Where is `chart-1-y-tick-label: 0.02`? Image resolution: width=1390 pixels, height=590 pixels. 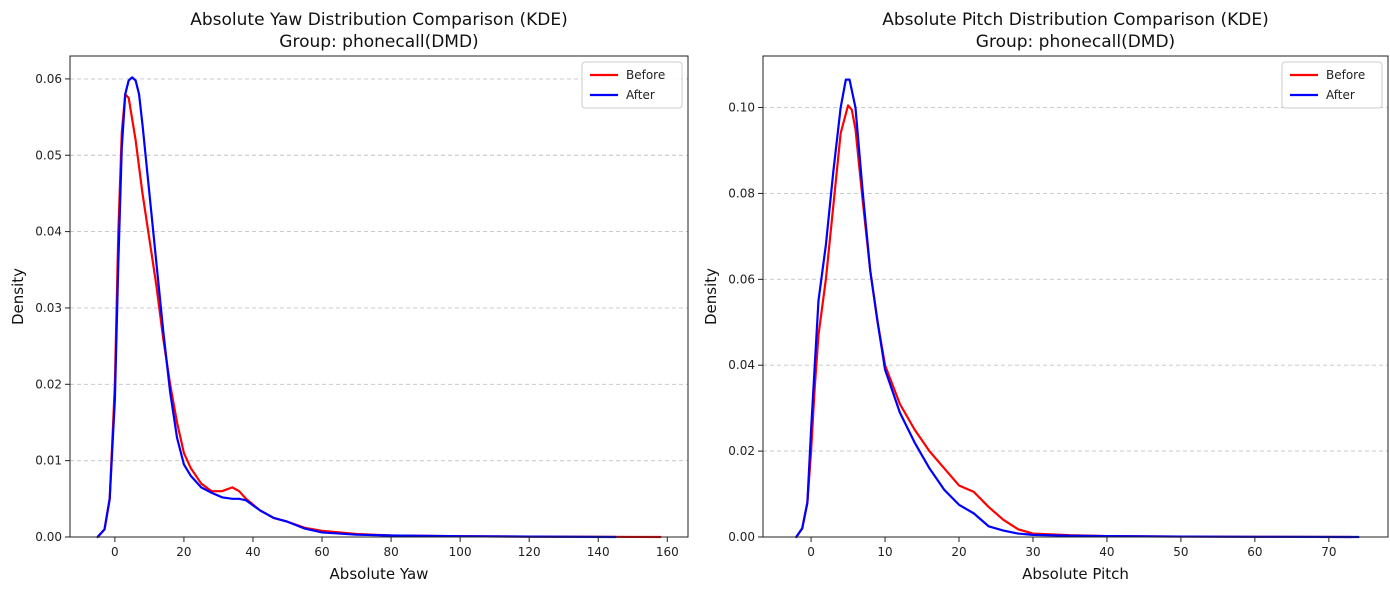 chart-1-y-tick-label: 0.02 is located at coordinates (48, 384).